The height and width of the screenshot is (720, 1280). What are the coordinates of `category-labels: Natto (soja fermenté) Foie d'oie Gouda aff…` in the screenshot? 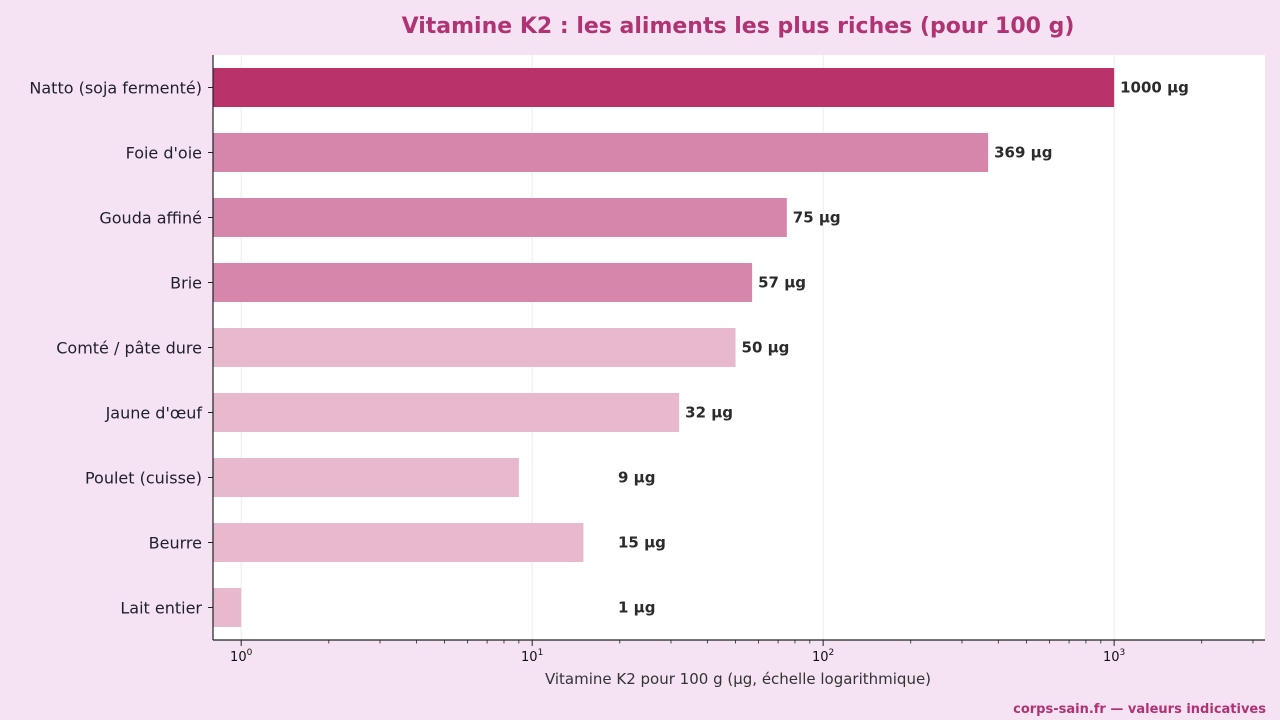 It's located at (121, 348).